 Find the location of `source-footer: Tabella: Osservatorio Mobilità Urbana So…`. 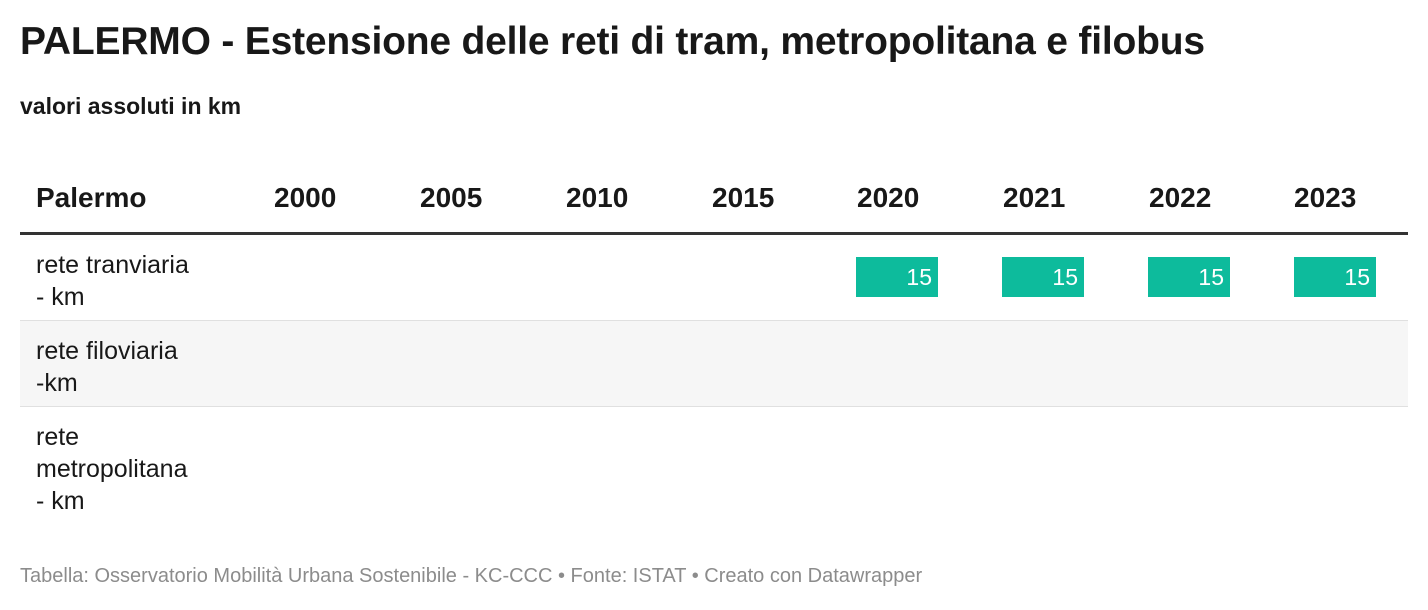

source-footer: Tabella: Osservatorio Mobilità Urbana So… is located at coordinates (471, 576).